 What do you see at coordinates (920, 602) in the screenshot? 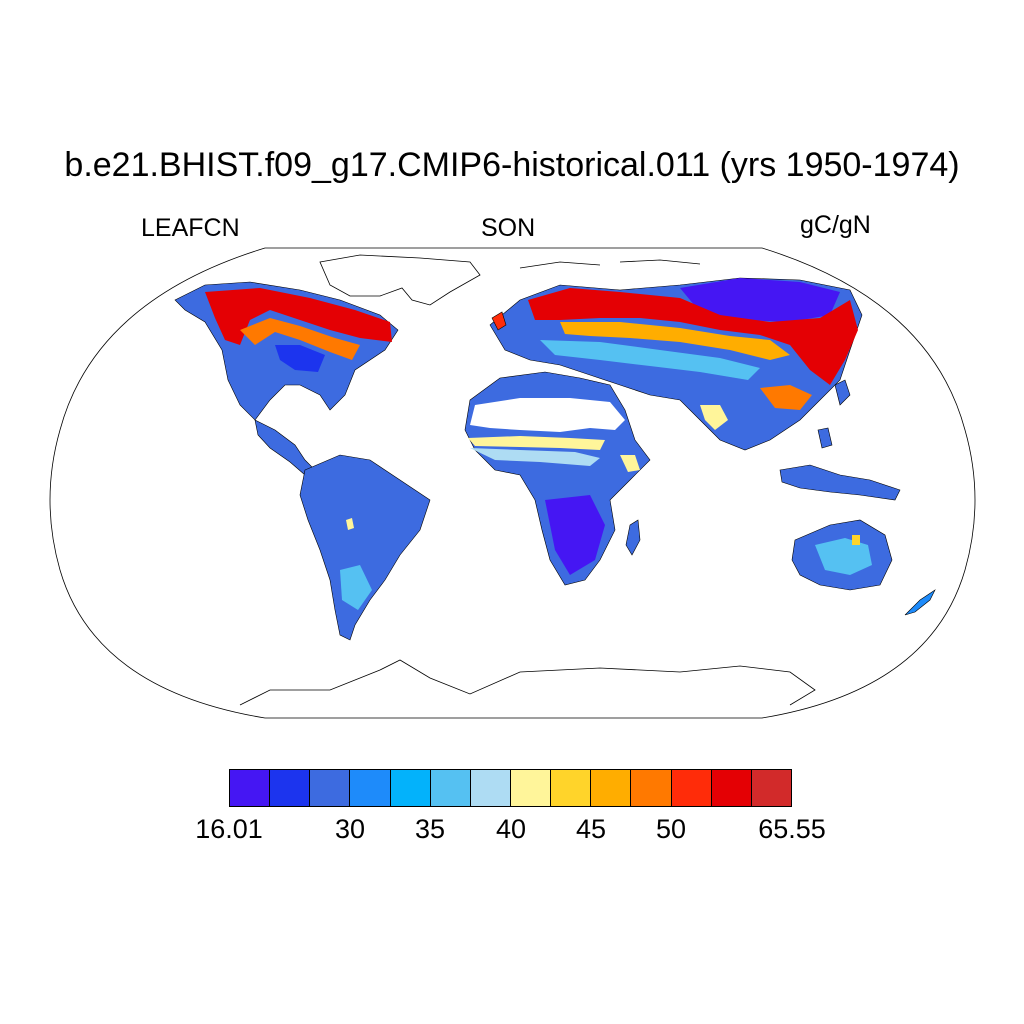
I see `new-zealand` at bounding box center [920, 602].